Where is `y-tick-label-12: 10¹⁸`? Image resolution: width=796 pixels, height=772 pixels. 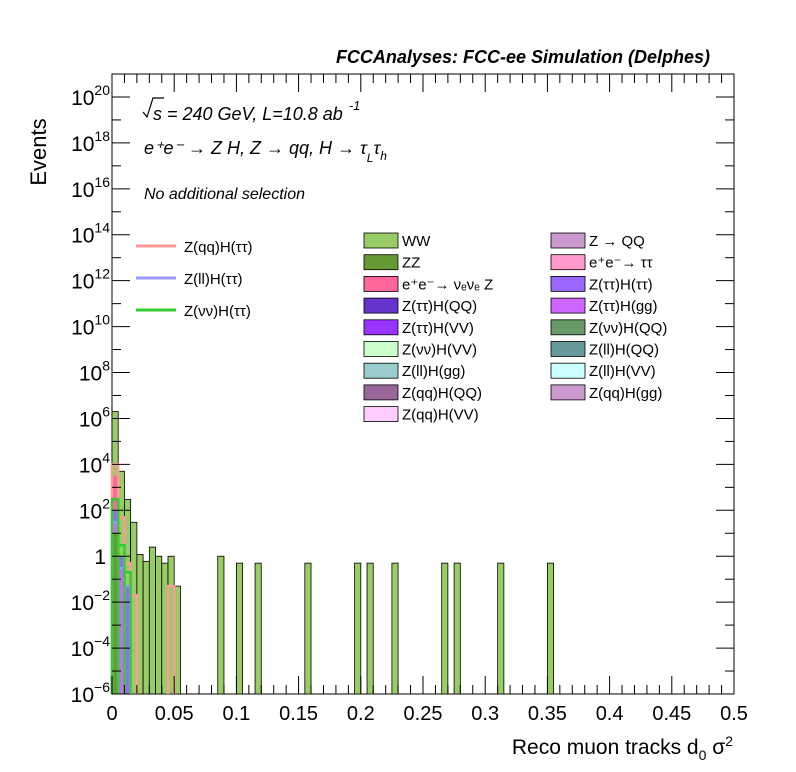 y-tick-label-12: 10¹⁸ is located at coordinates (90, 142).